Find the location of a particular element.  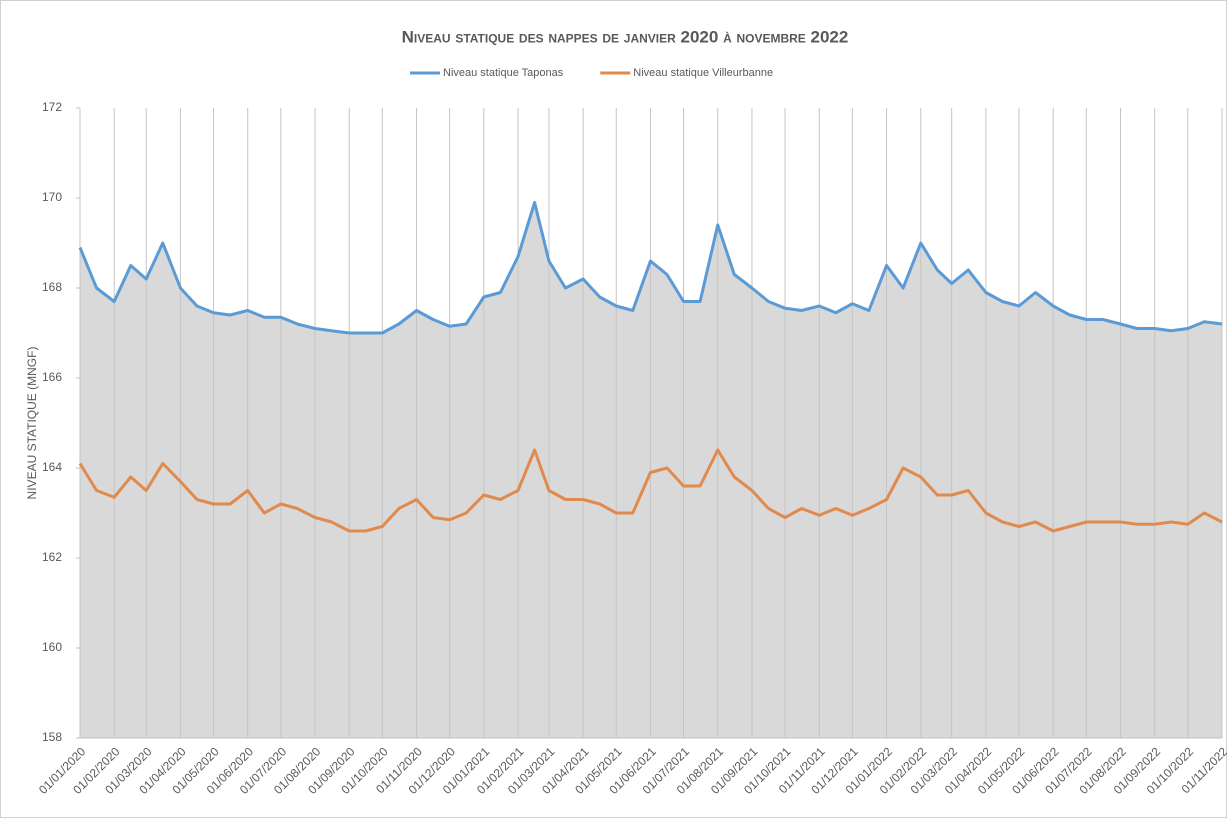

series-line is located at coordinates (650, 490).